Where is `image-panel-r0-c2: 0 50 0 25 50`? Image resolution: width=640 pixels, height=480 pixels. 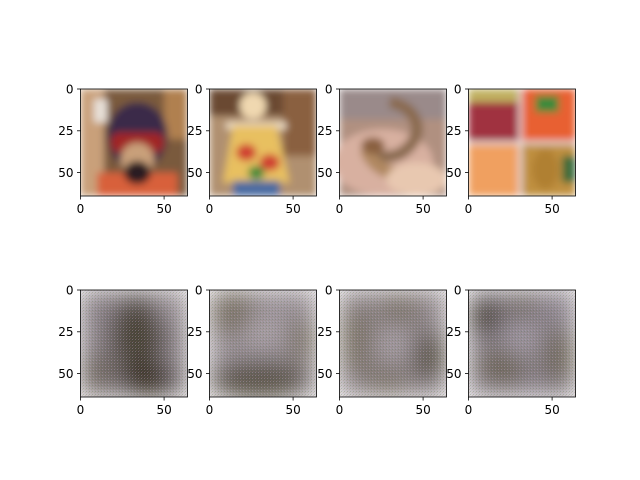
image-panel-r0-c2: 0 50 0 25 50 is located at coordinates (382, 149).